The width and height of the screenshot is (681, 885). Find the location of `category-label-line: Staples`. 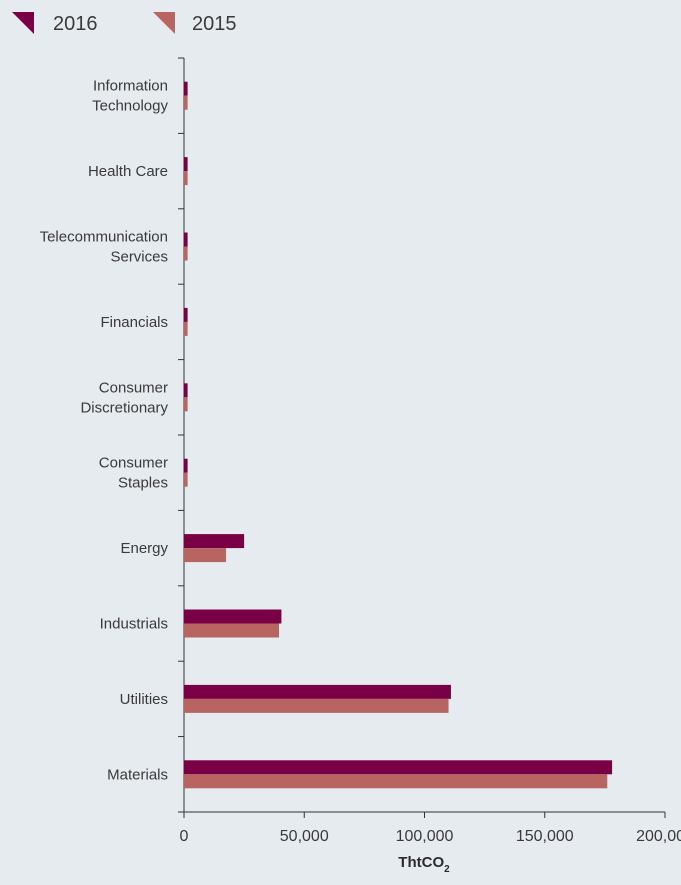

category-label-line: Staples is located at coordinates (143, 483).